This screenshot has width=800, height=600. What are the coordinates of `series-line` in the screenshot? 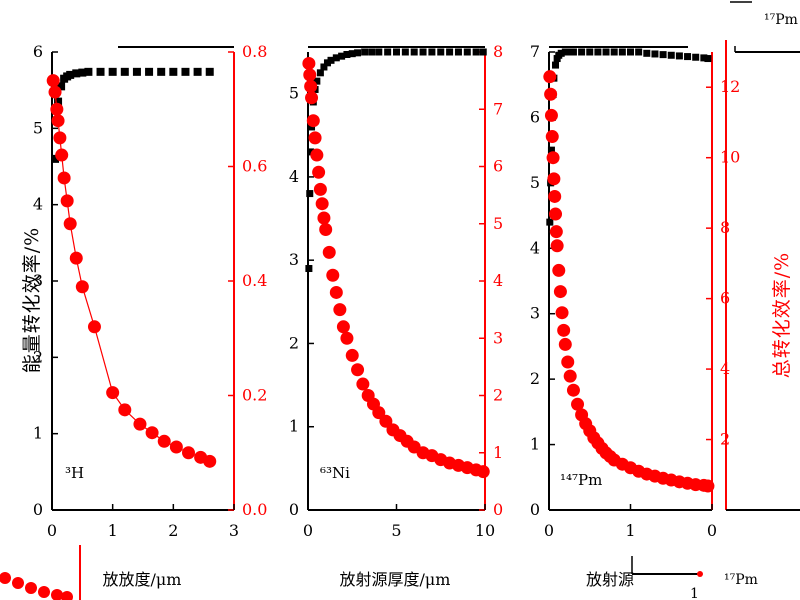 It's located at (131, 271).